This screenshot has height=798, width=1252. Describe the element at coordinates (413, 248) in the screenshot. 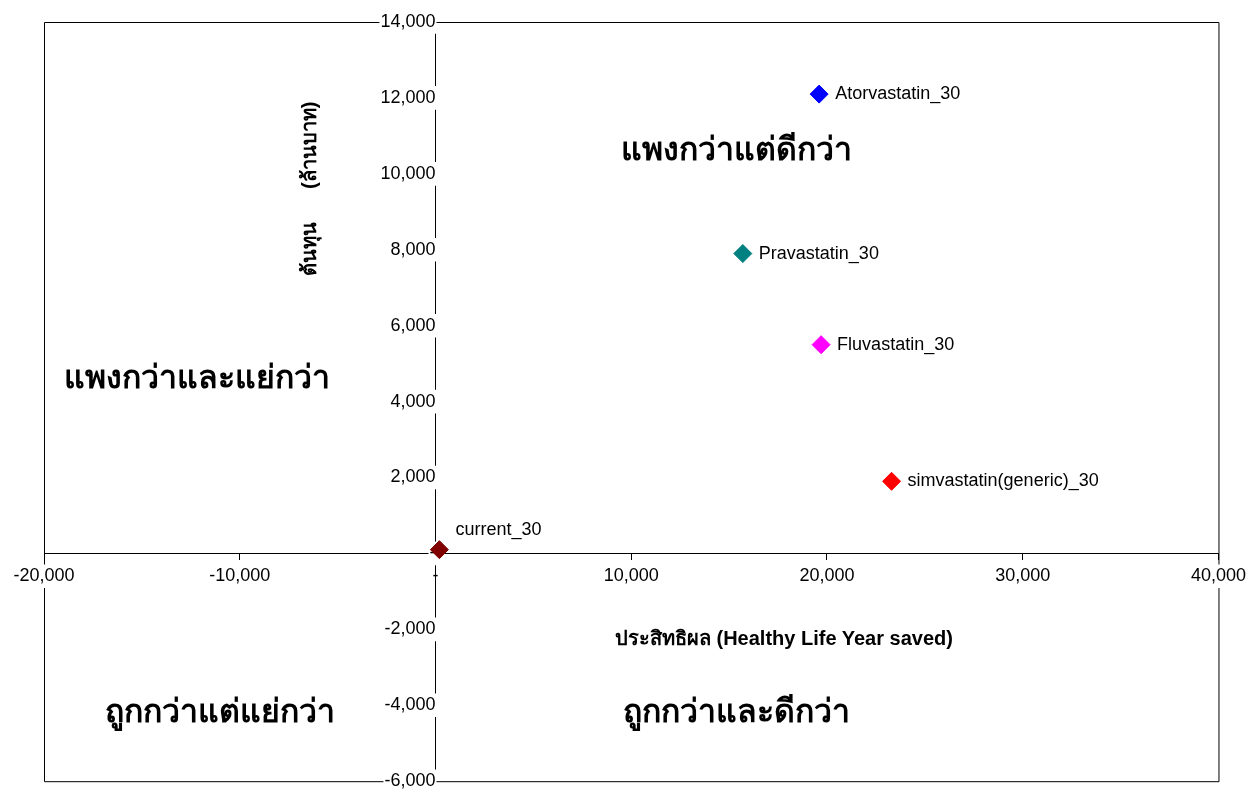

I see `y-tick-label: 8,000` at that location.